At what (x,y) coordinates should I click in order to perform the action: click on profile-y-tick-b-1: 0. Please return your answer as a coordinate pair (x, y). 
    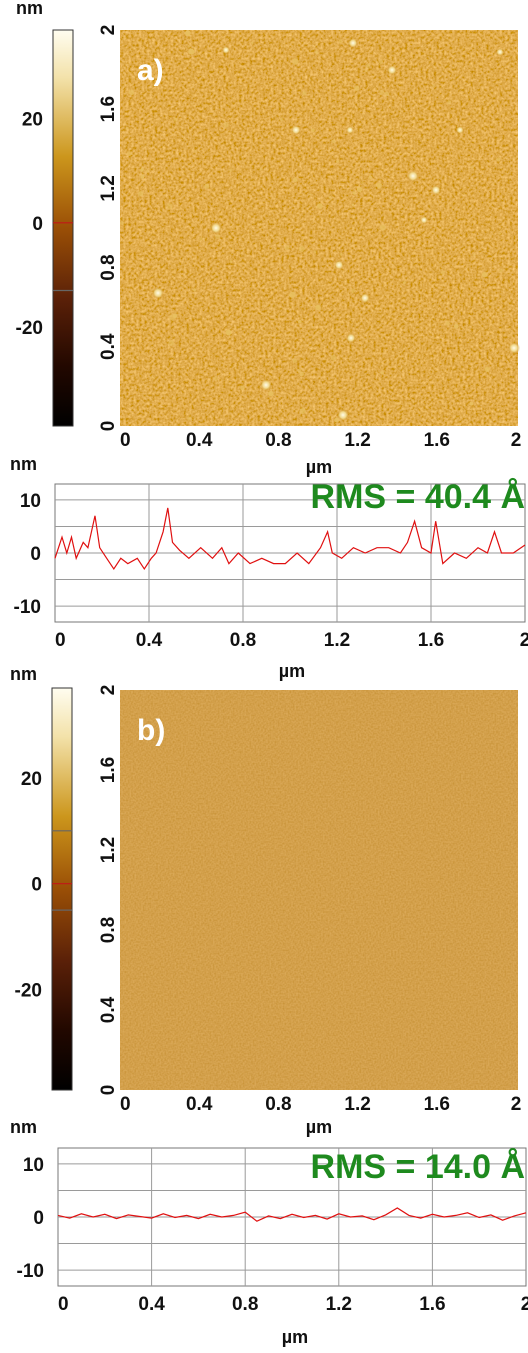
    Looking at the image, I should click on (38, 1218).